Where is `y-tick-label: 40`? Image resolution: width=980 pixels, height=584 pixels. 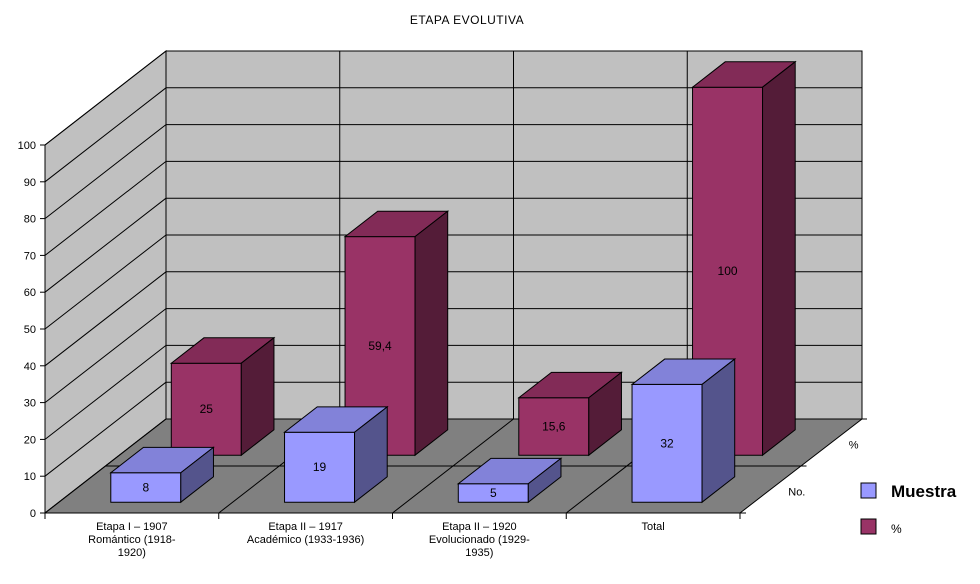
y-tick-label: 40 is located at coordinates (30, 367).